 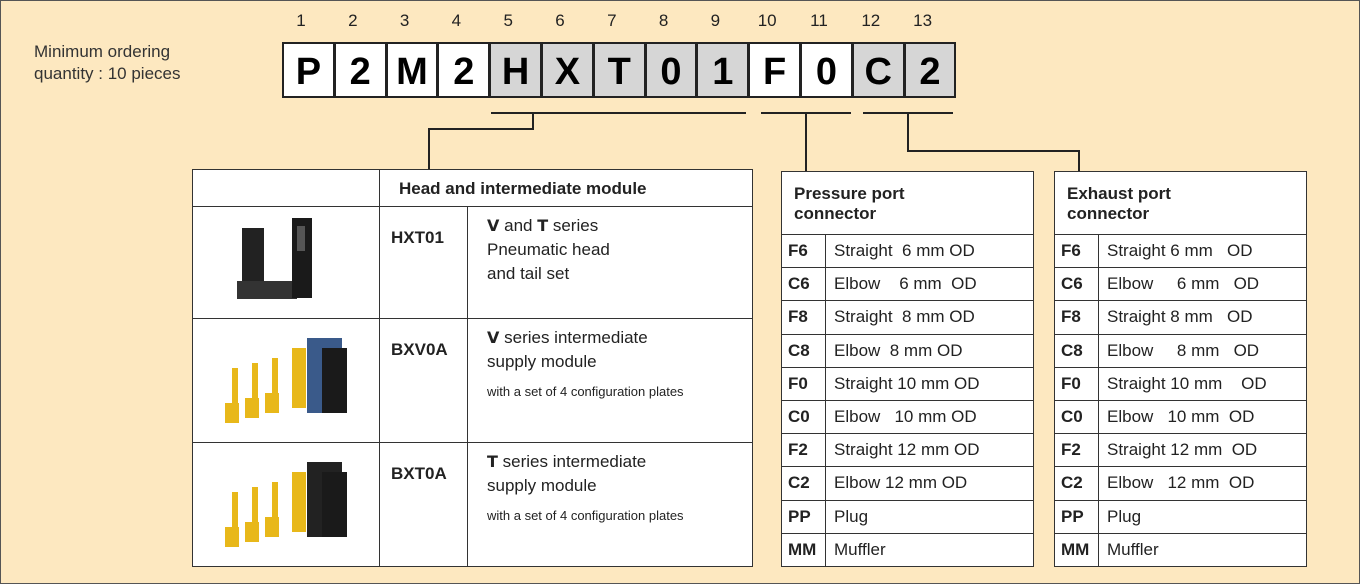 I want to click on port-description: Elbow 8 mm OD, so click(x=898, y=350).